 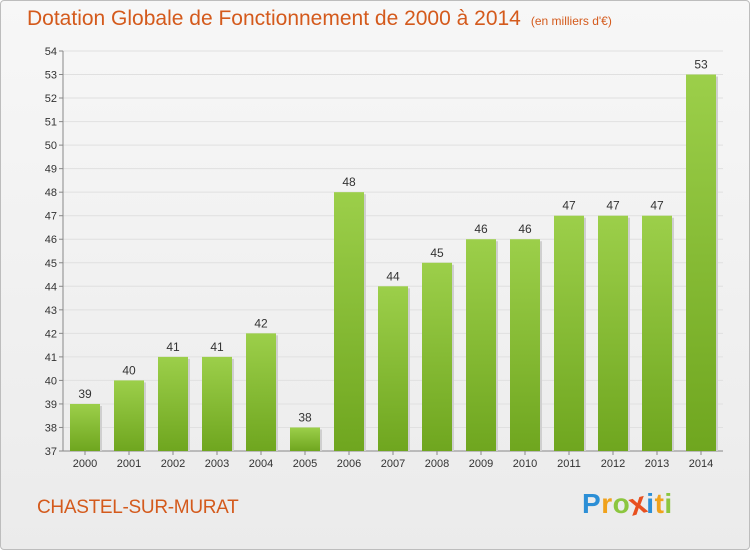 I want to click on y-tick-label: 37, so click(x=51, y=452).